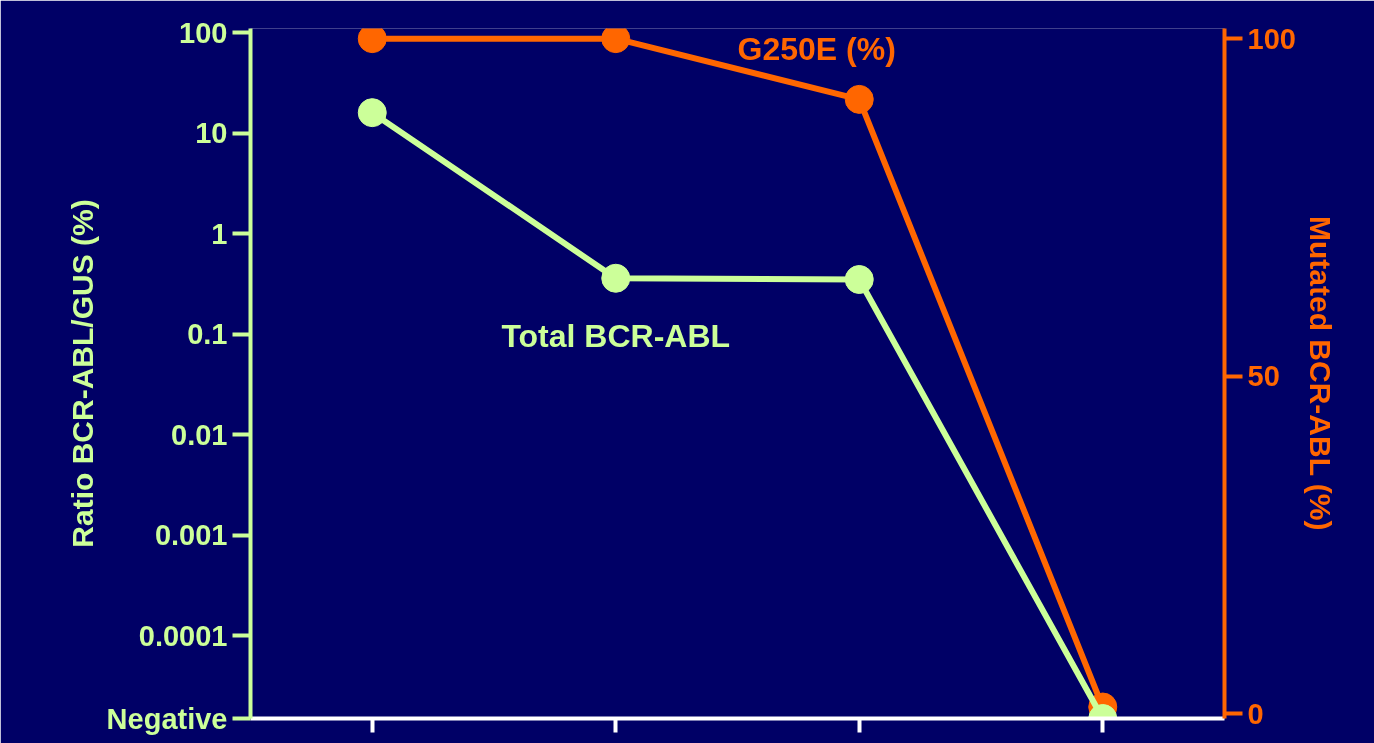 This screenshot has width=1374, height=743. I want to click on y-tick-label: 10, so click(211, 133).